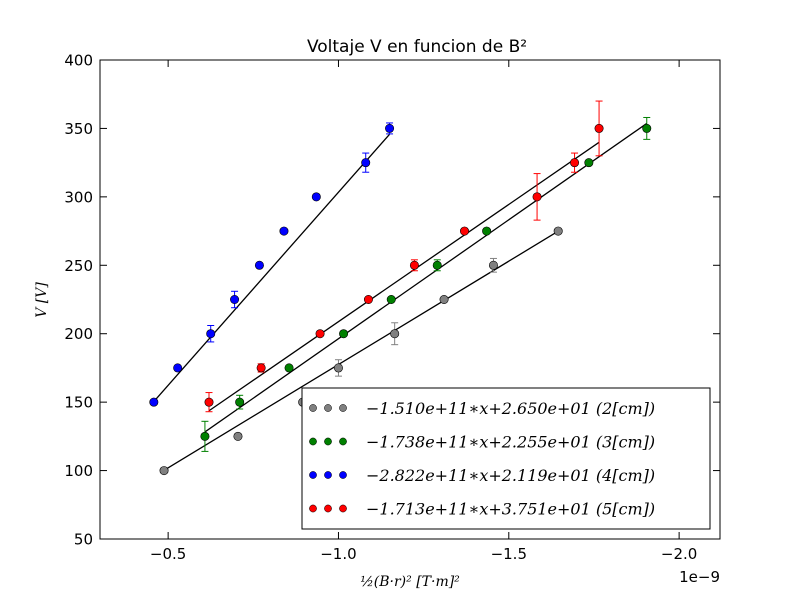 Image resolution: width=800 pixels, height=604 pixels. I want to click on y-tick-label: 150, so click(78, 403).